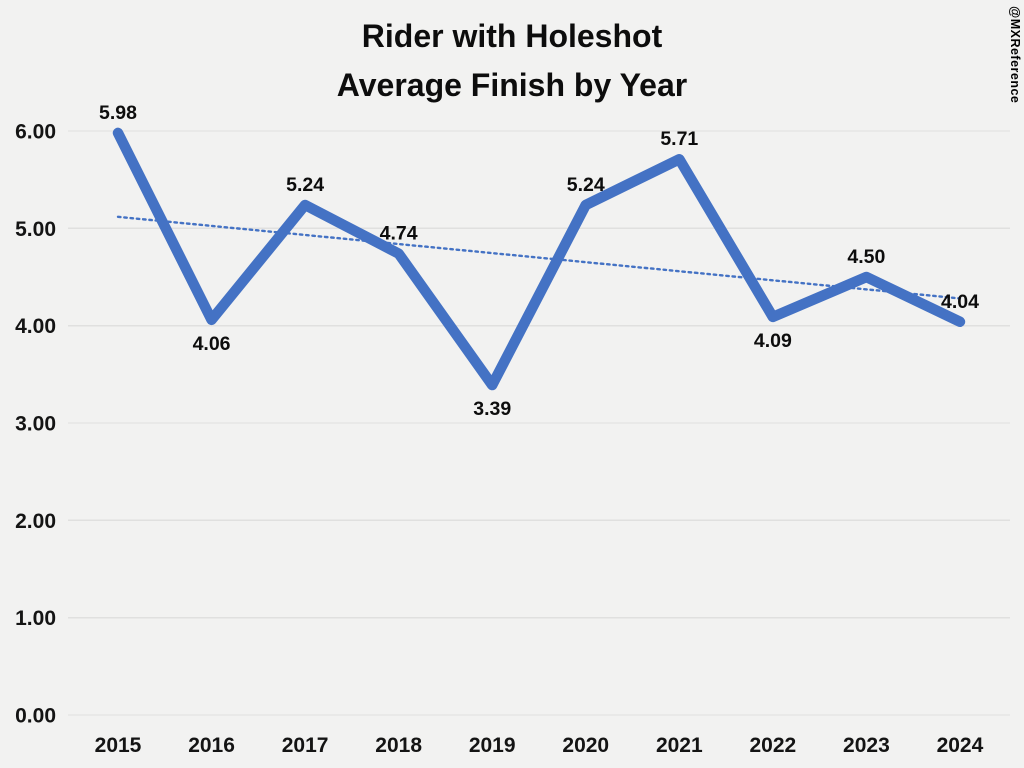  Describe the element at coordinates (35, 618) in the screenshot. I see `y-axis-tick-label: 1.00` at that location.